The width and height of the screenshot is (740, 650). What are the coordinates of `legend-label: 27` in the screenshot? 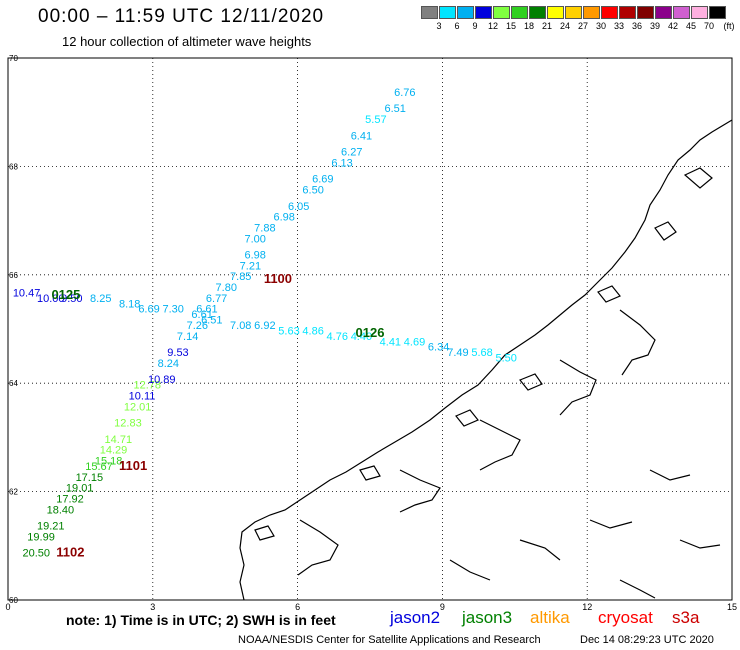 It's located at (582, 26).